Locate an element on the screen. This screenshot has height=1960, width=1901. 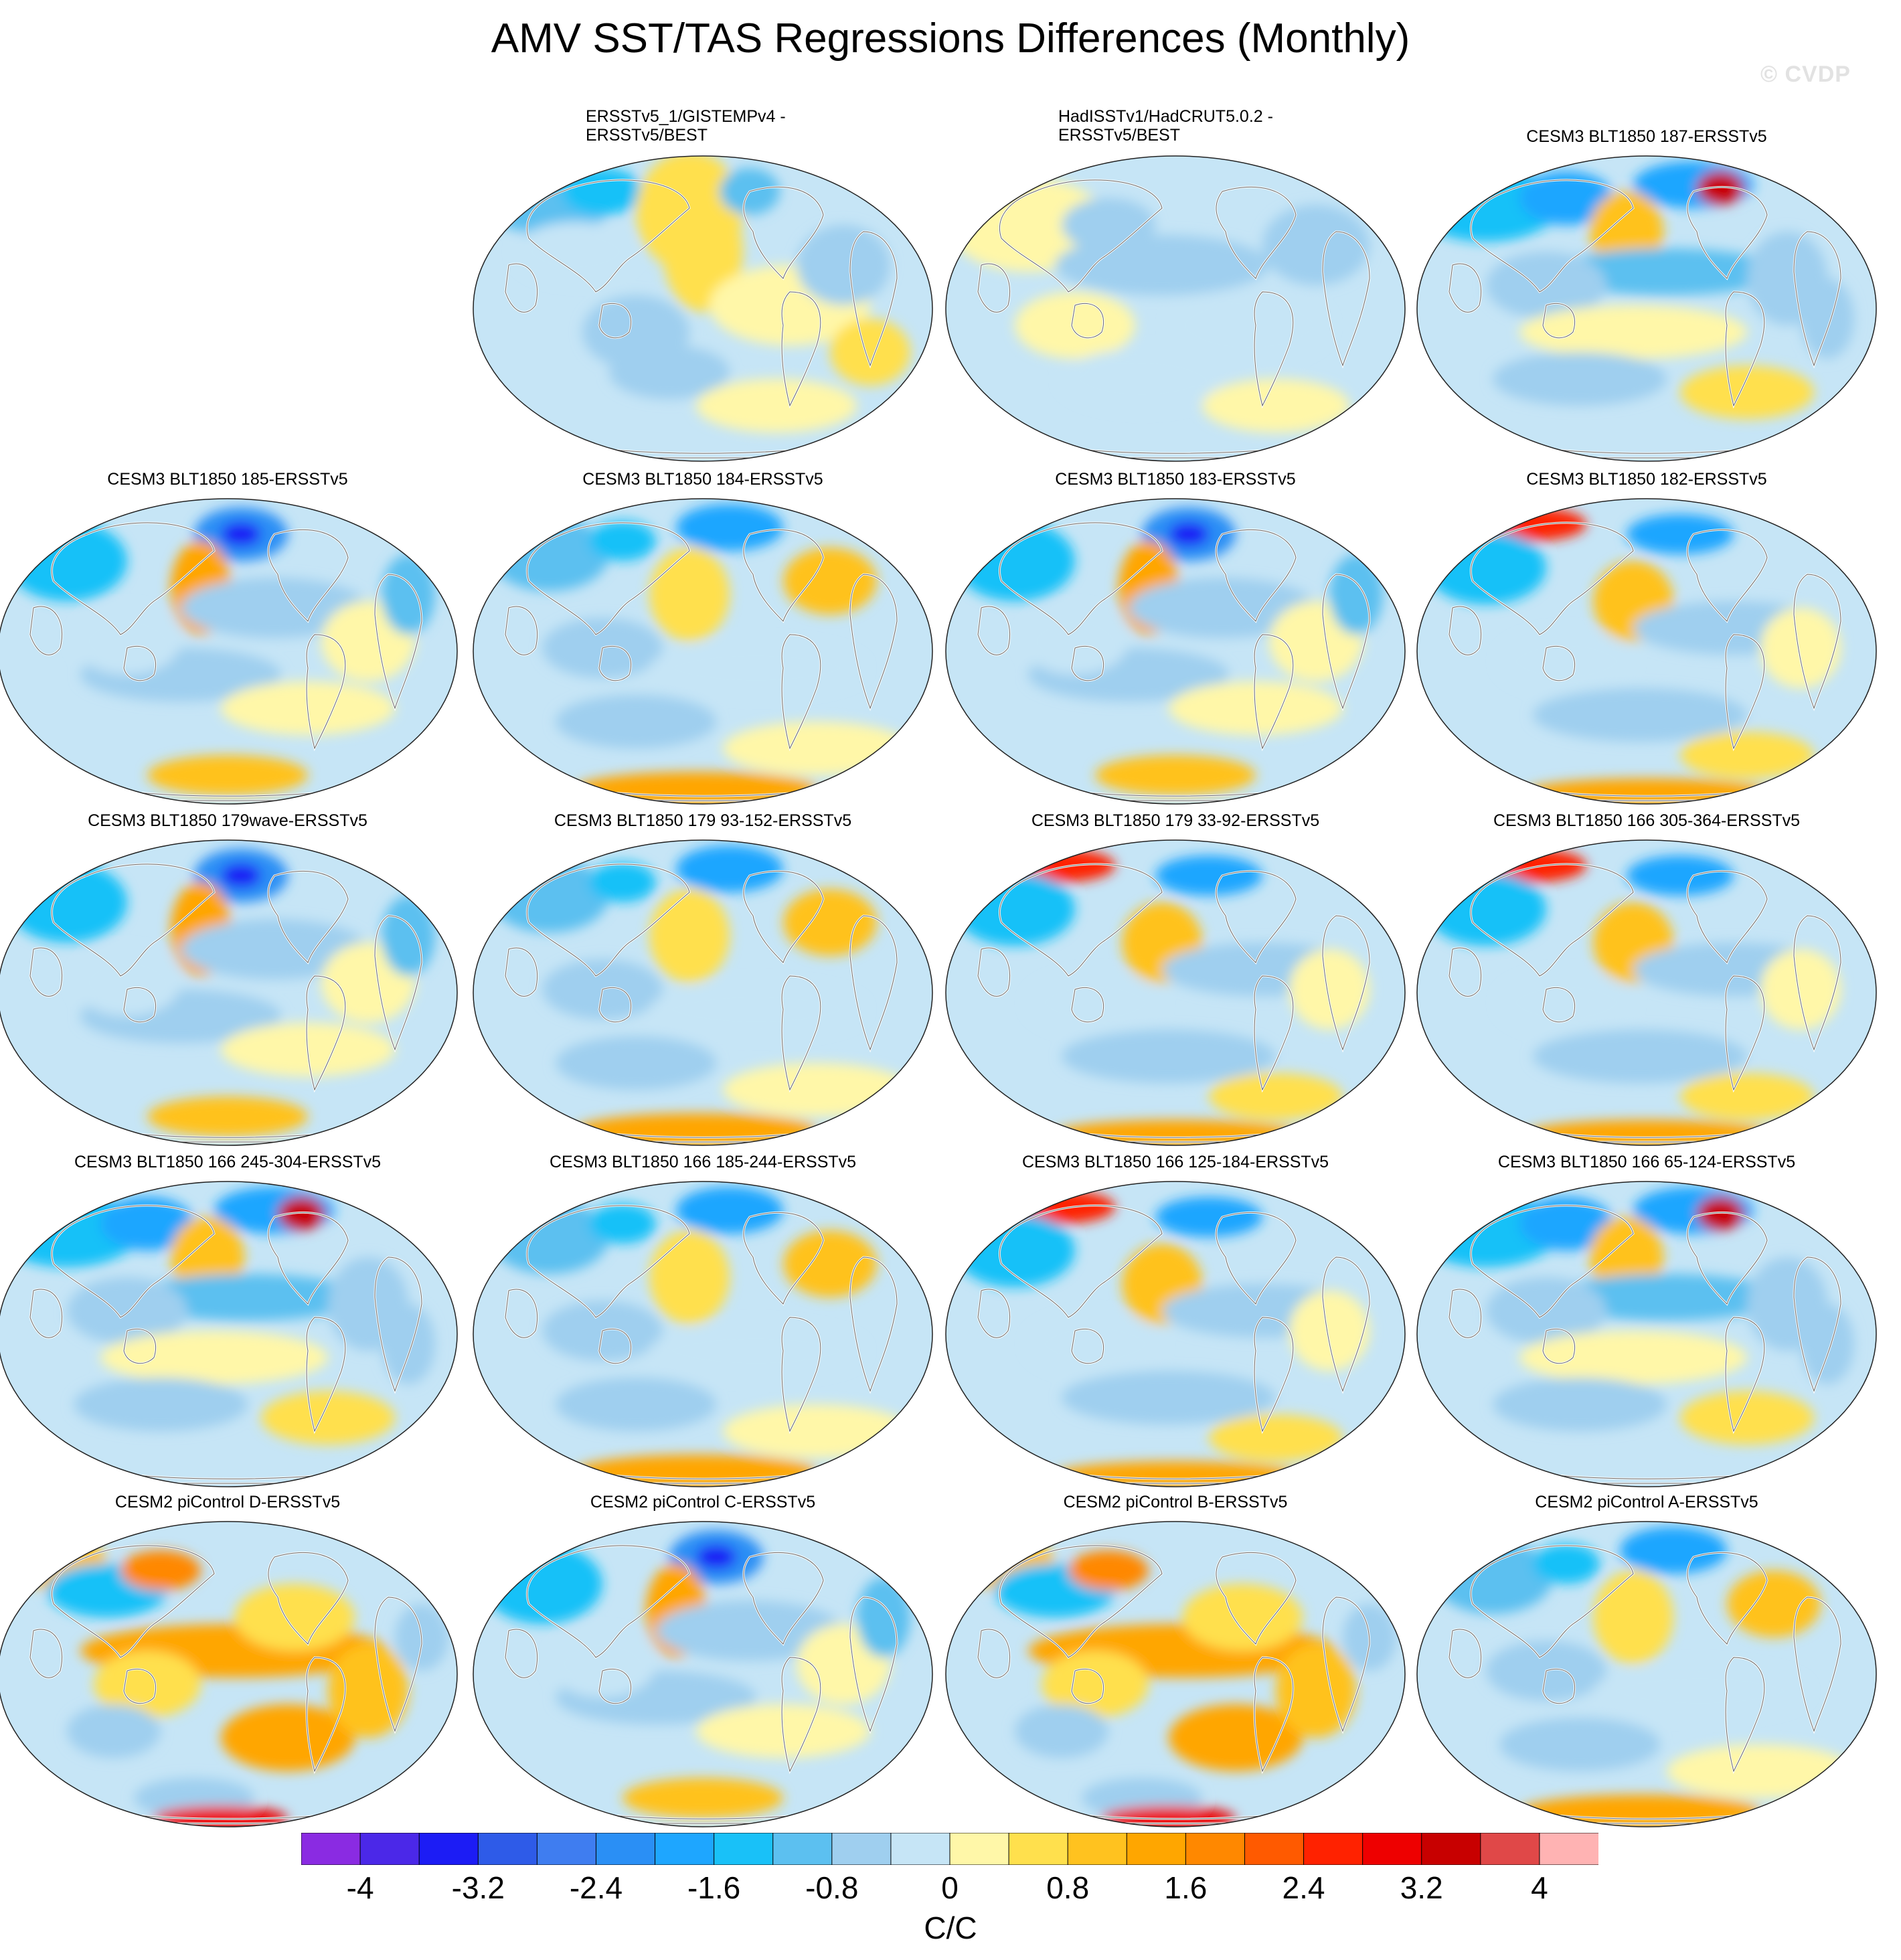
map-panel: CESM3 BLT1850 166 305-364-ERSSTv5 is located at coordinates (1646, 982).